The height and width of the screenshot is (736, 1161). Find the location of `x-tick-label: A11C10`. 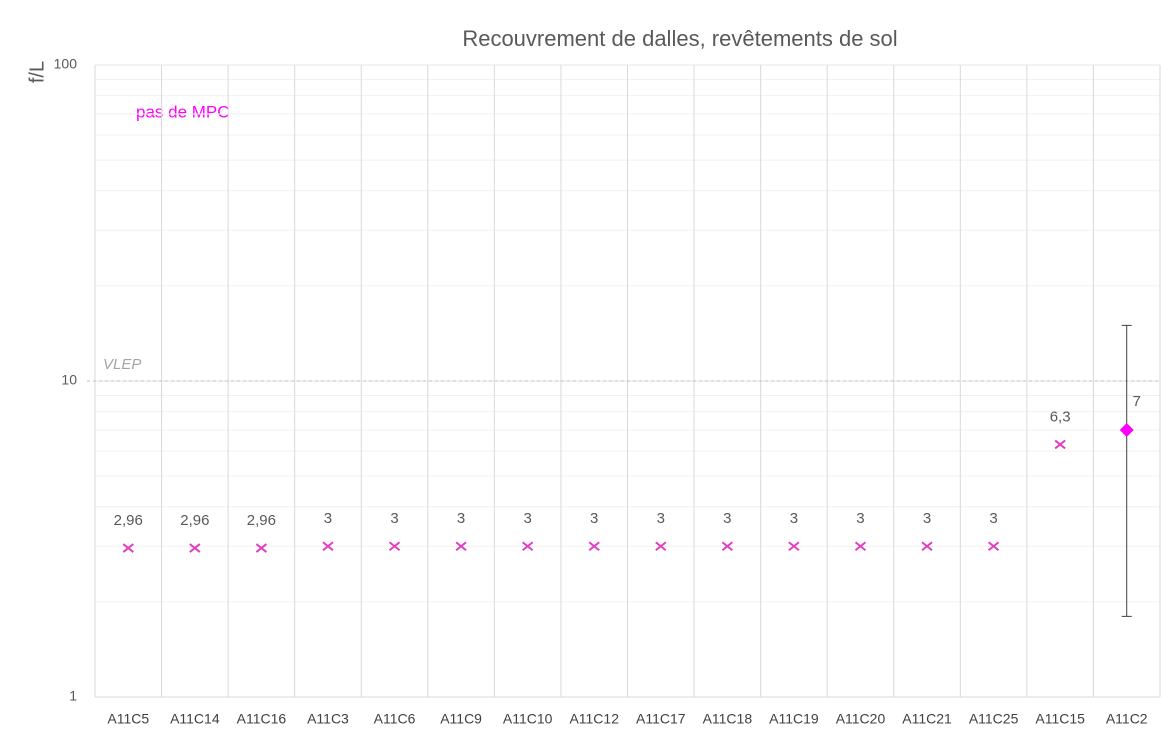

x-tick-label: A11C10 is located at coordinates (528, 719).